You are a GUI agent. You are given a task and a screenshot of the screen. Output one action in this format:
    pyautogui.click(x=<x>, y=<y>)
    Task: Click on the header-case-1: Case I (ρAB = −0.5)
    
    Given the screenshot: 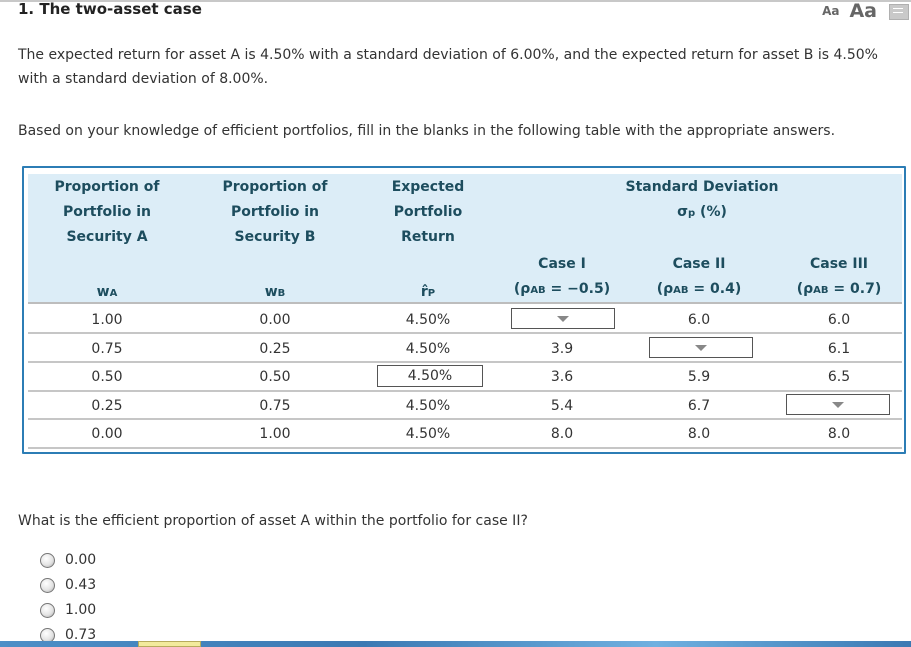 What is the action you would take?
    pyautogui.click(x=562, y=276)
    